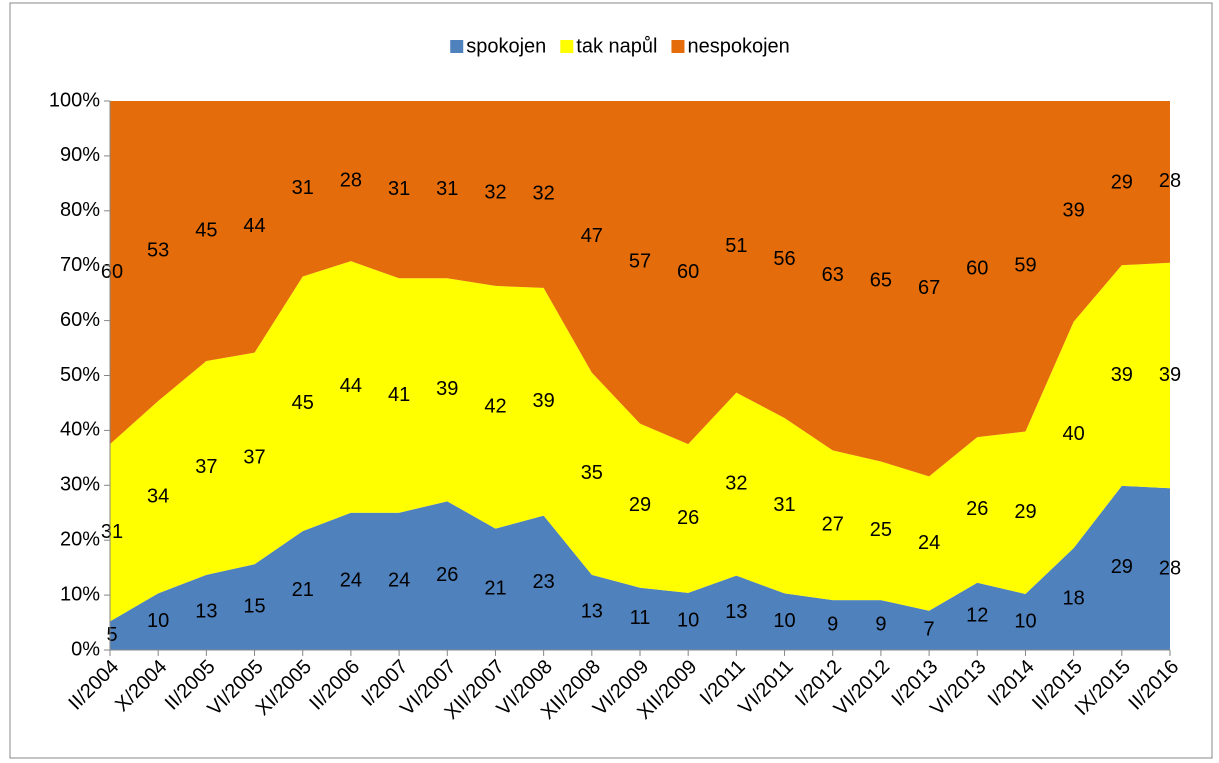  What do you see at coordinates (158, 250) in the screenshot?
I see `data-label: 53` at bounding box center [158, 250].